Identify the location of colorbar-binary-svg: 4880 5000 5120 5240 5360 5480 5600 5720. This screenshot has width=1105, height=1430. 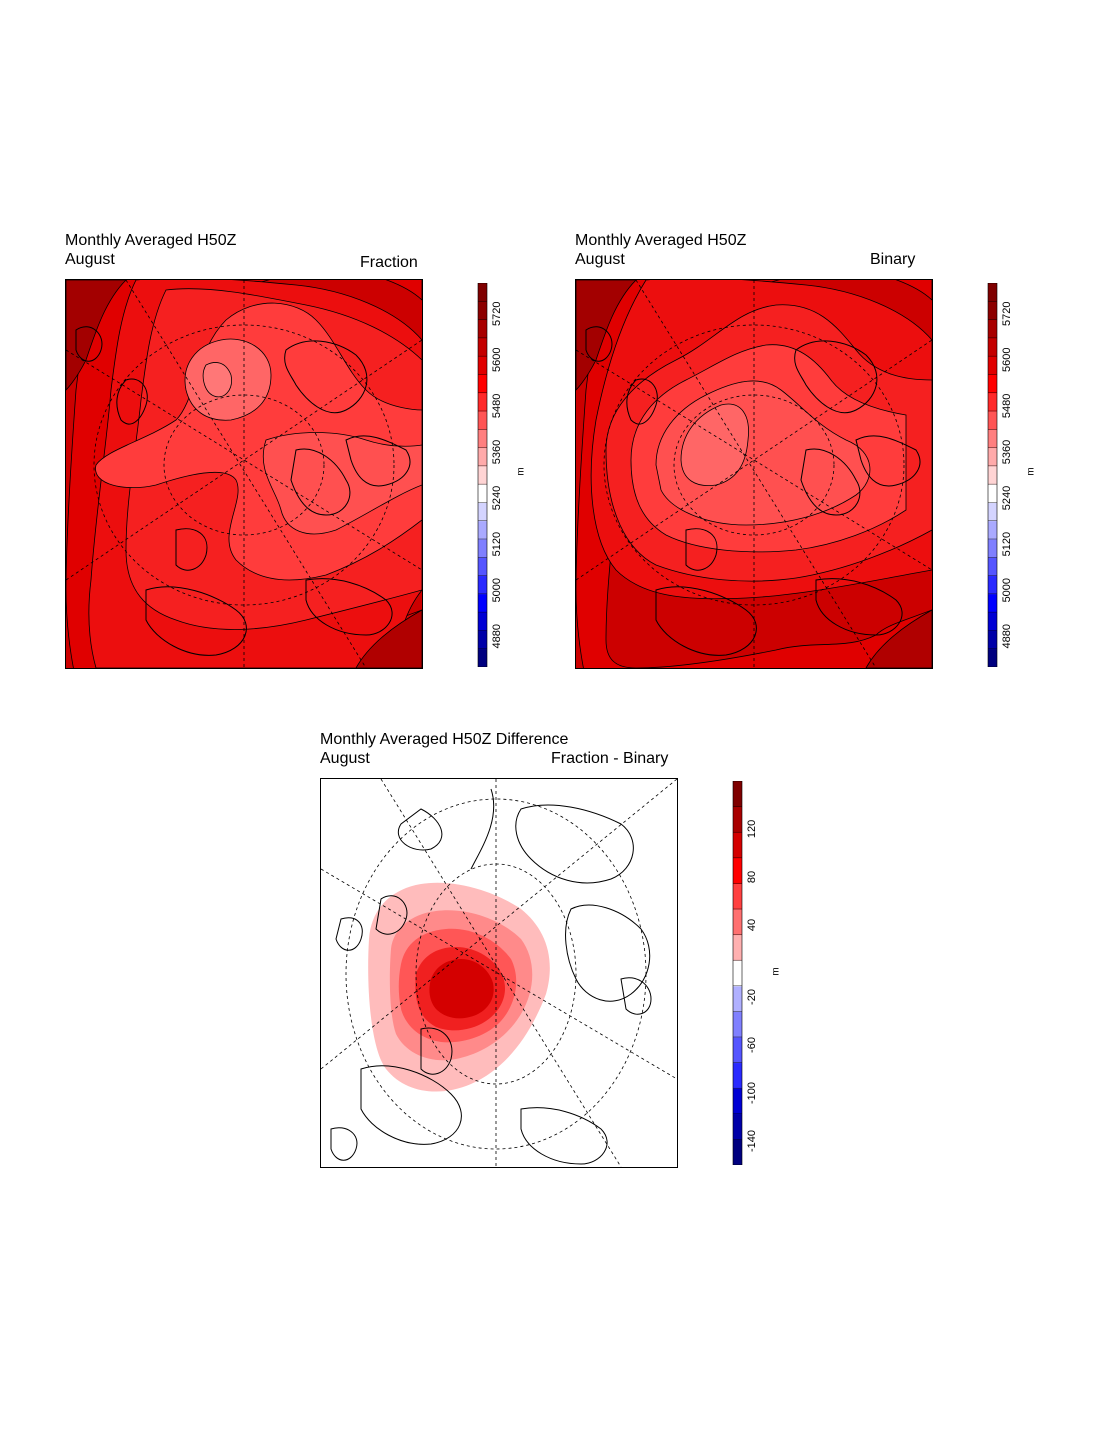
(1000, 475).